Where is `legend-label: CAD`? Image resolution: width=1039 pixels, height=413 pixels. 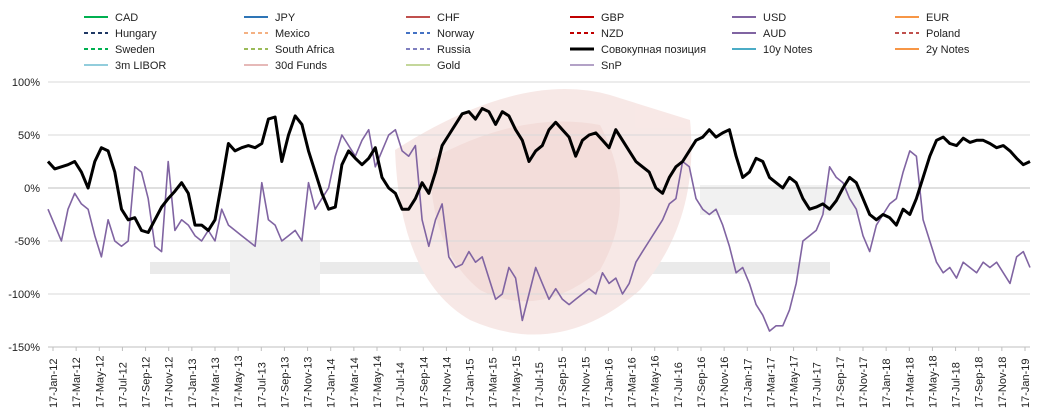
legend-label: CAD is located at coordinates (126, 18).